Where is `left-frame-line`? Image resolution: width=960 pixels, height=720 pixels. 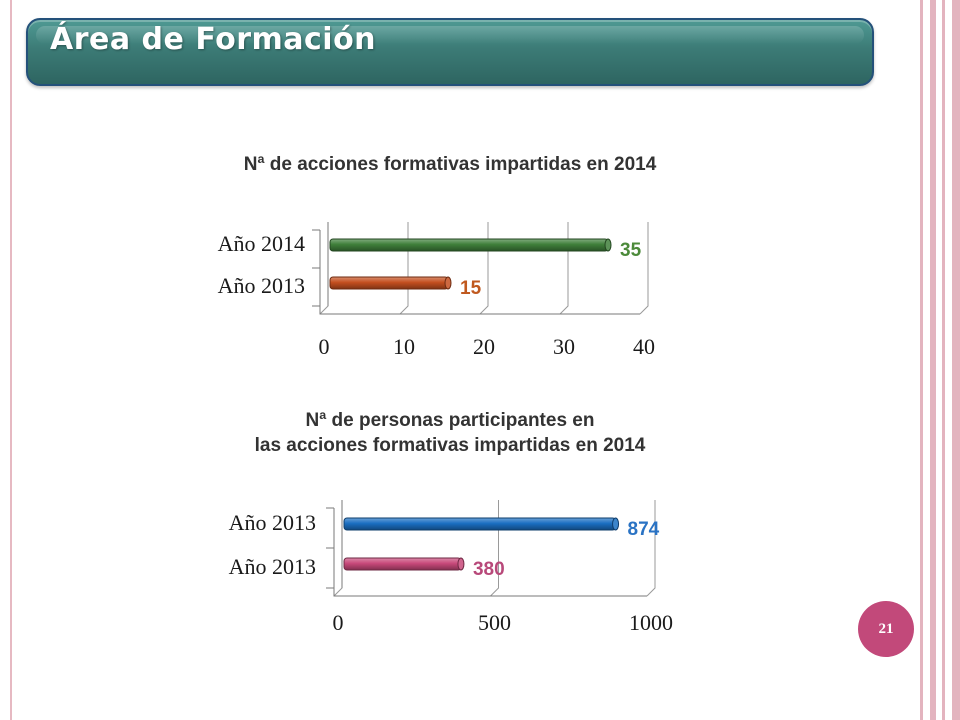
left-frame-line is located at coordinates (11, 360).